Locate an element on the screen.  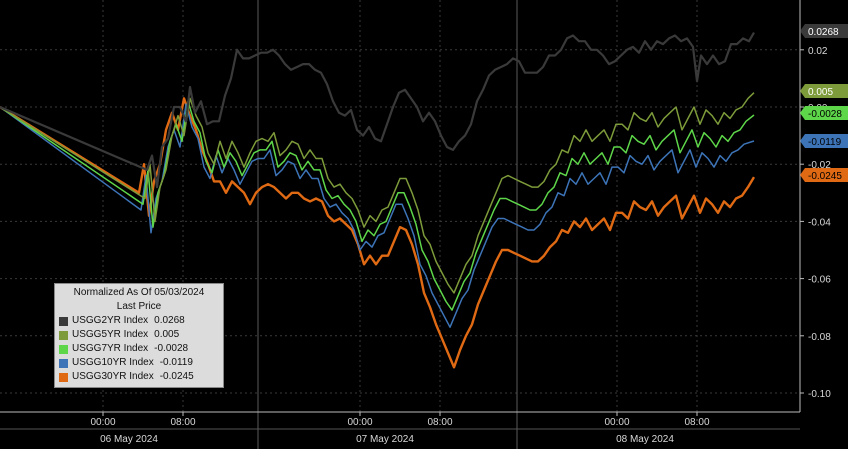
last-price-tag-label: 0.0268 is located at coordinates (823, 32).